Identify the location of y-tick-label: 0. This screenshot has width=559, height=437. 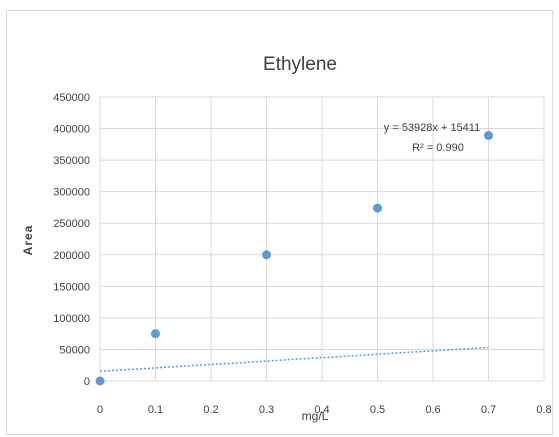
(87, 382).